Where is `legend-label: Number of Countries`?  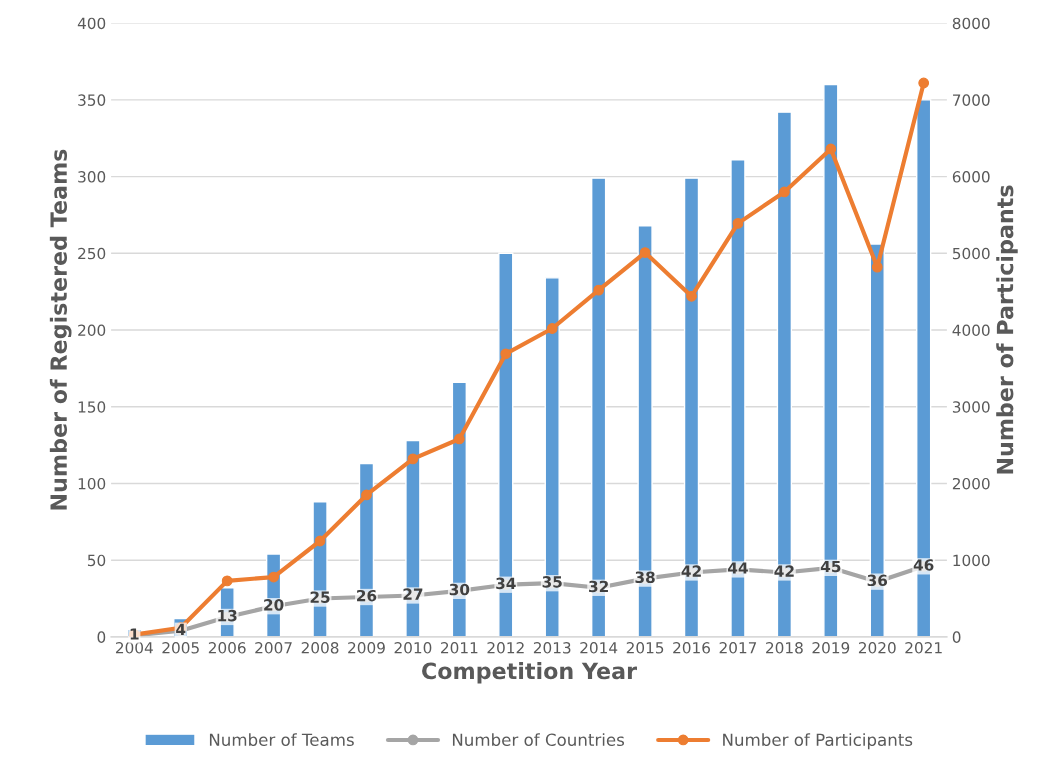
legend-label: Number of Countries is located at coordinates (538, 740).